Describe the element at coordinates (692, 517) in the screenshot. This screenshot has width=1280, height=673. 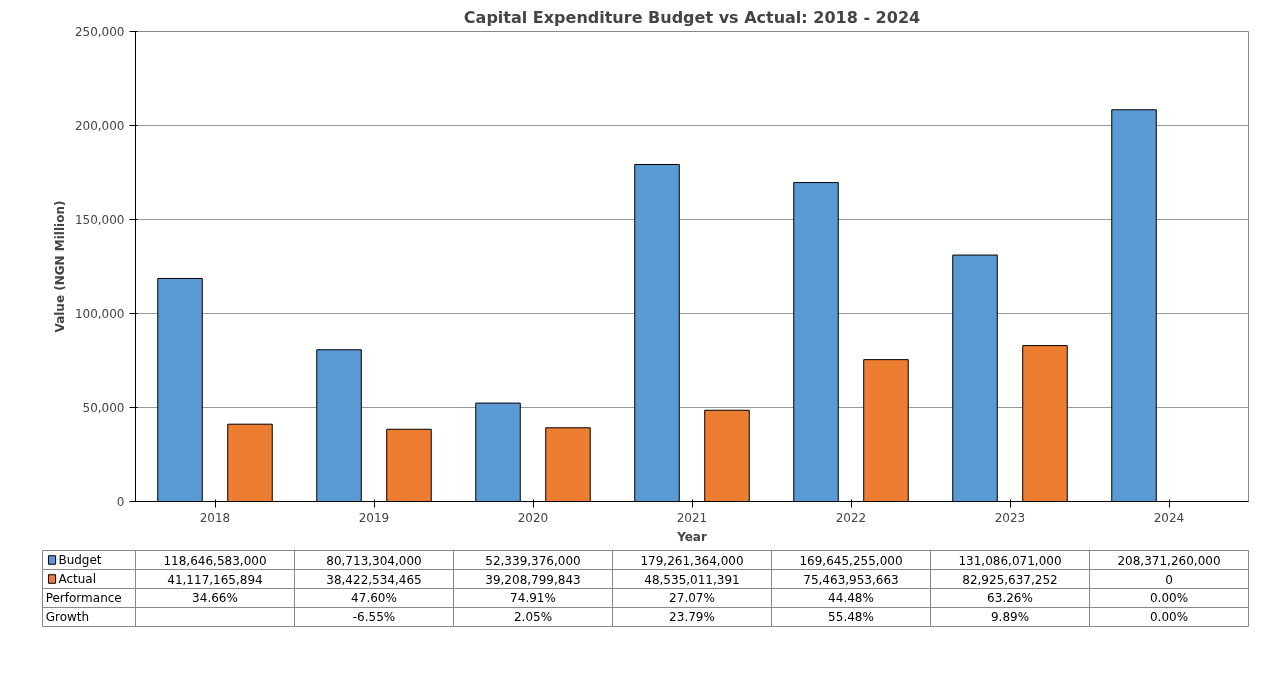
I see `x-tick-label: 2021` at that location.